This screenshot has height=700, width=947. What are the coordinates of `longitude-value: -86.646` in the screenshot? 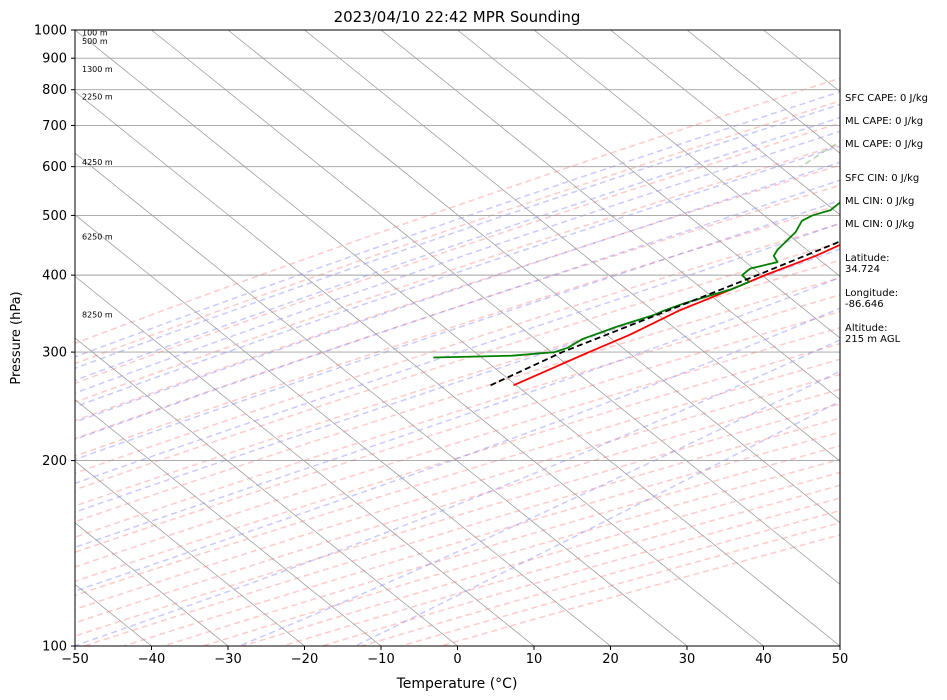 It's located at (864, 304).